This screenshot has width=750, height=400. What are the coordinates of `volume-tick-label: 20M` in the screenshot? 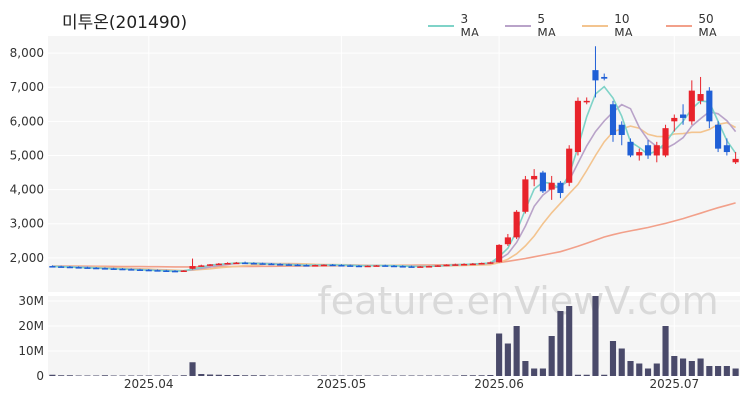 It's located at (31, 326).